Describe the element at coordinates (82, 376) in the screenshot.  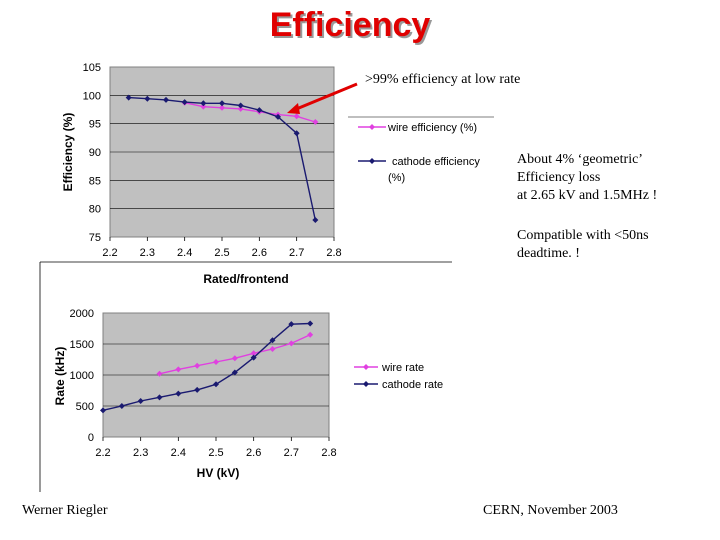
I see `rate-ytick-label: 1000` at that location.